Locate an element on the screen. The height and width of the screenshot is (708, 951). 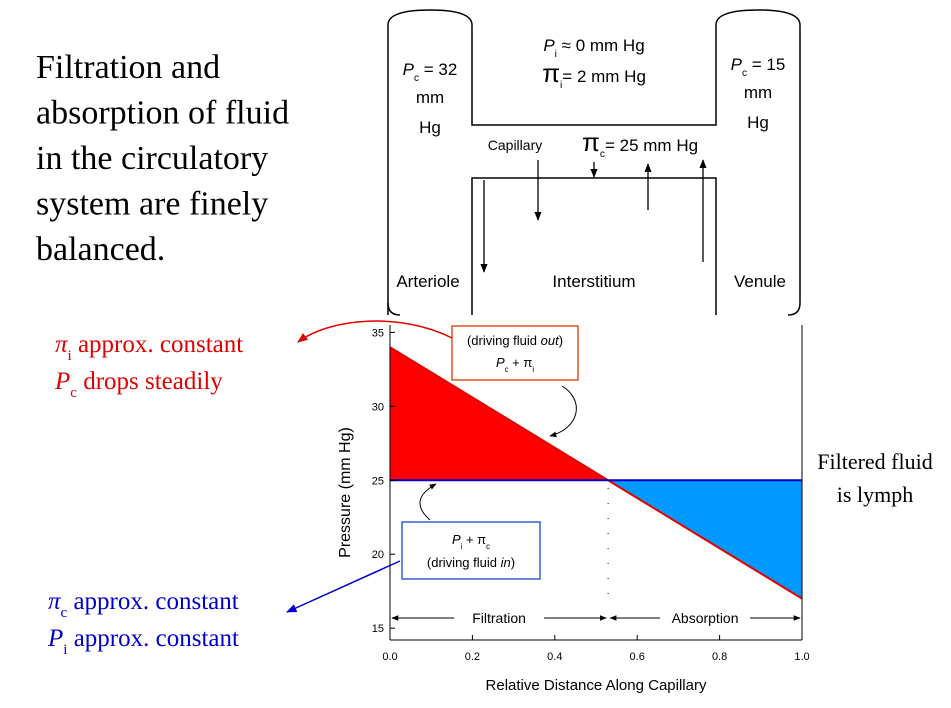
in-box-formula-part: P is located at coordinates (456, 539).